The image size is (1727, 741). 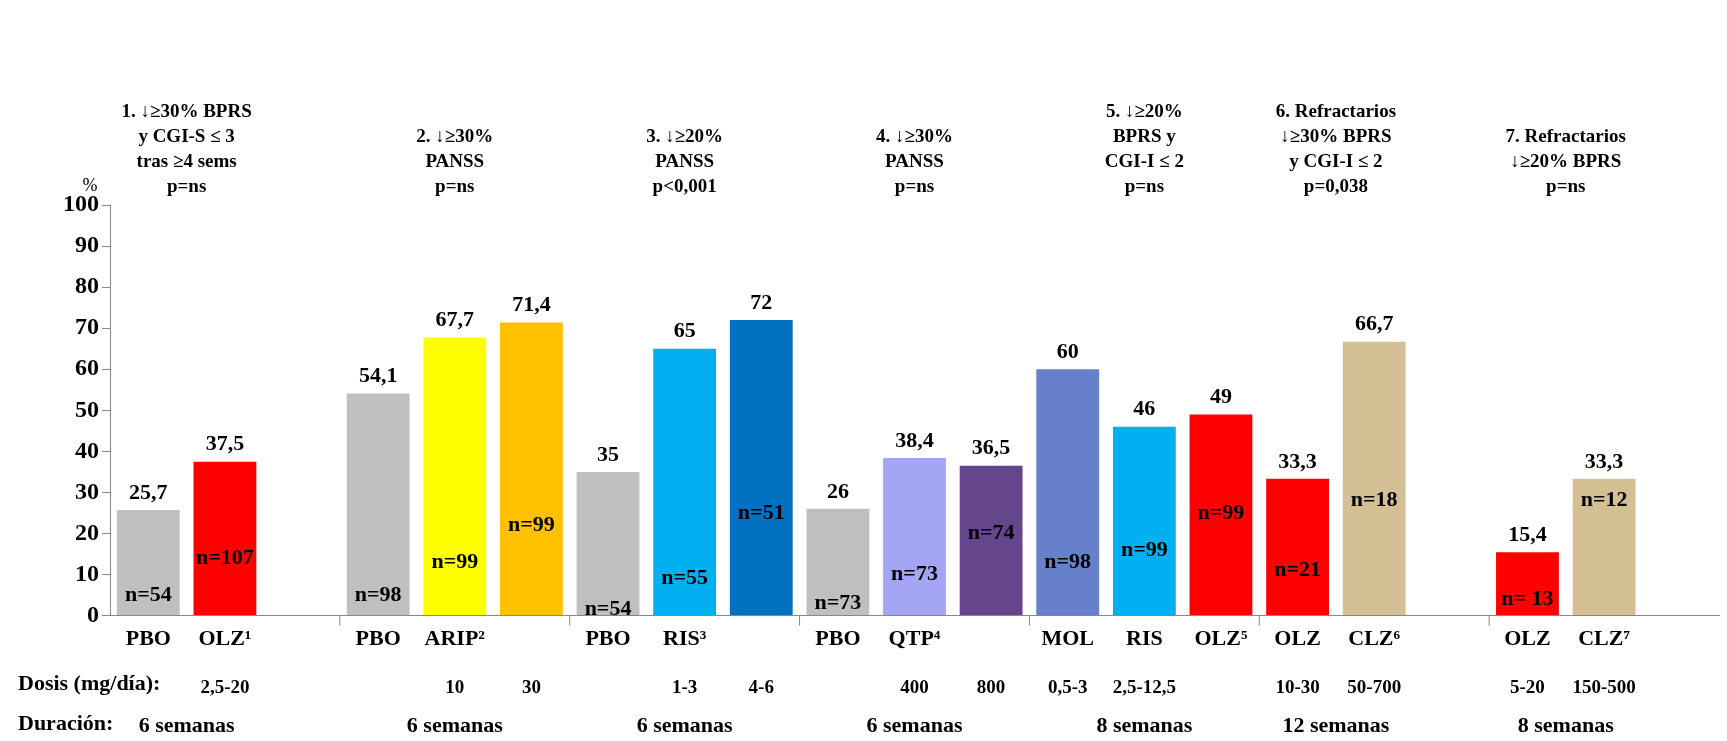 I want to click on annotation: n=12, so click(x=1604, y=499).